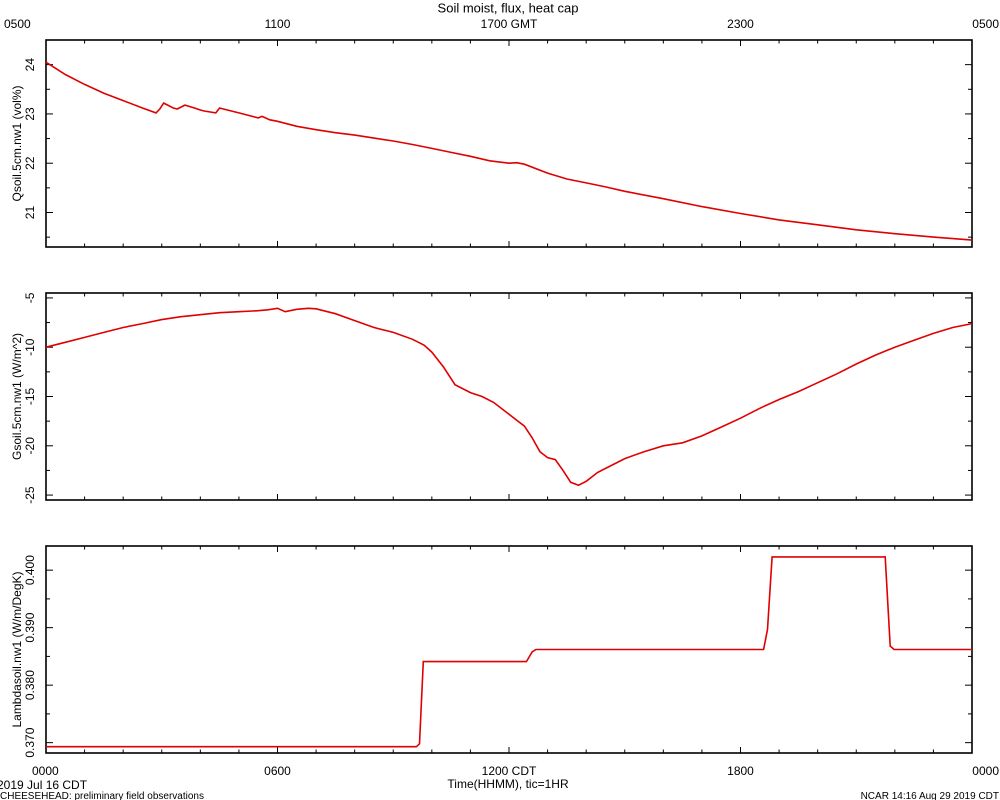 This screenshot has height=800, width=1000. I want to click on top-tick-label: 1700 GMT, so click(509, 24).